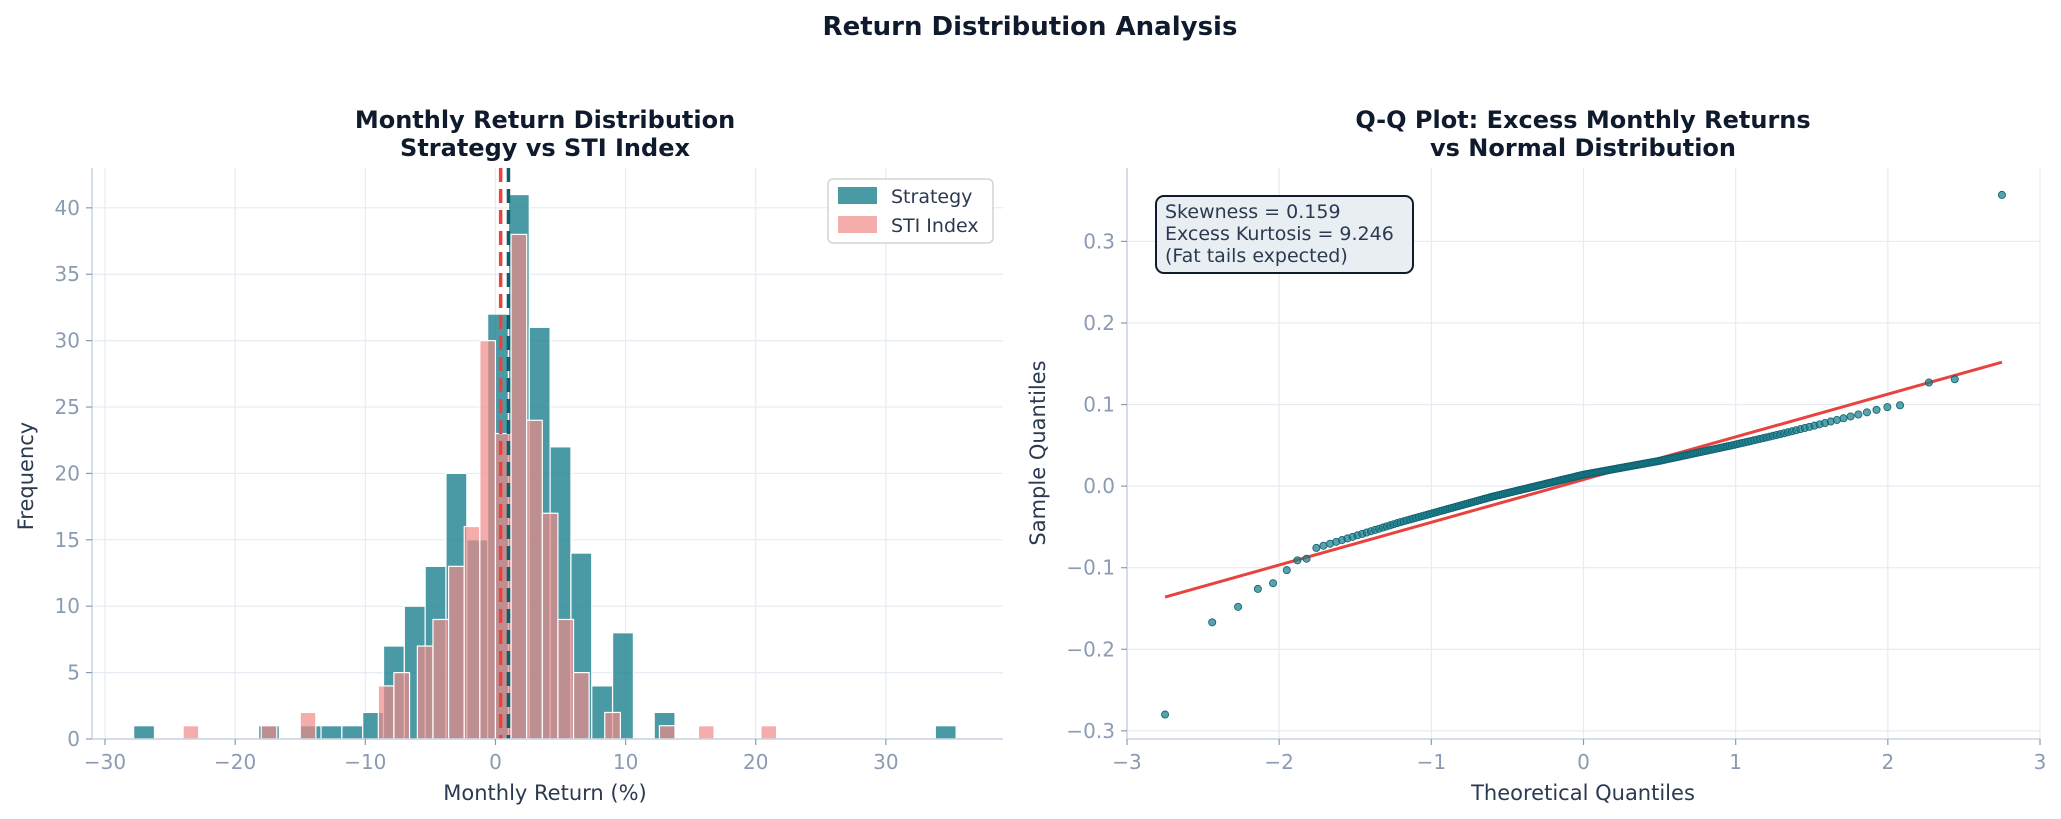 The image size is (2061, 819). I want to click on hist-ytick-label: 20, so click(67, 473).